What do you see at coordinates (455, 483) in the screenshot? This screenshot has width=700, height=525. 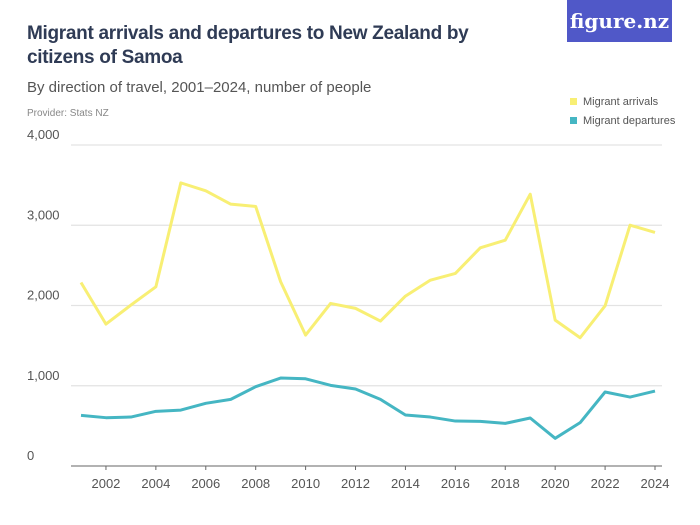 I see `x-tick-label: 2016` at bounding box center [455, 483].